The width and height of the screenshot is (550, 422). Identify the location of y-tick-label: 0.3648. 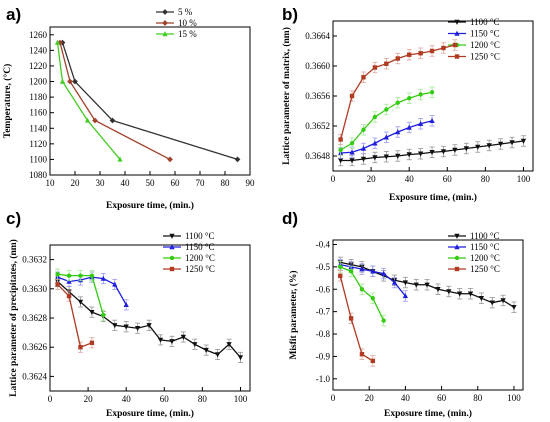
(317, 156).